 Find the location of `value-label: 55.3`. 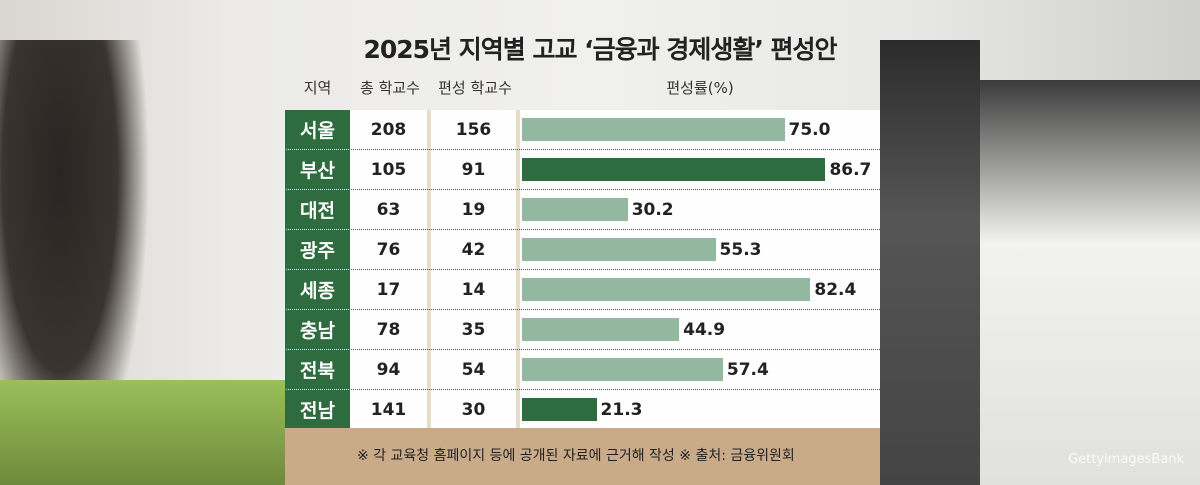

value-label: 55.3 is located at coordinates (740, 249).